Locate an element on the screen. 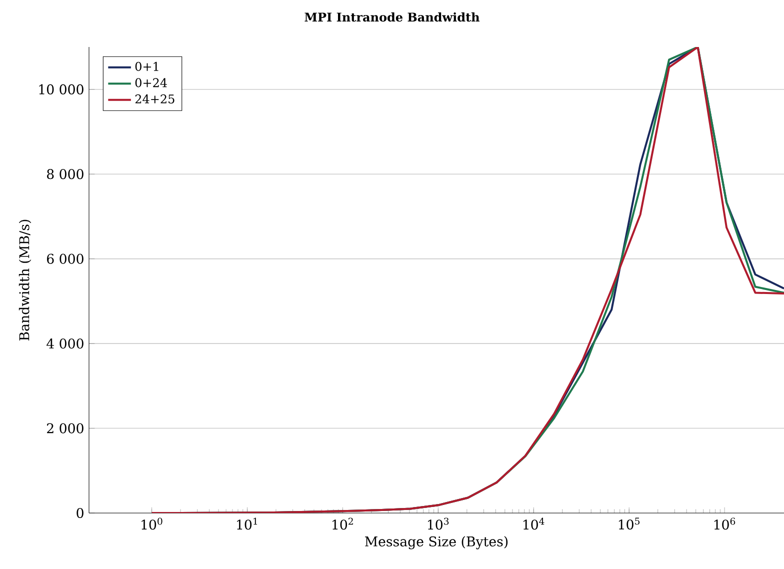 The image size is (784, 569). x-tick-label: 10$^{1}$ is located at coordinates (247, 524).